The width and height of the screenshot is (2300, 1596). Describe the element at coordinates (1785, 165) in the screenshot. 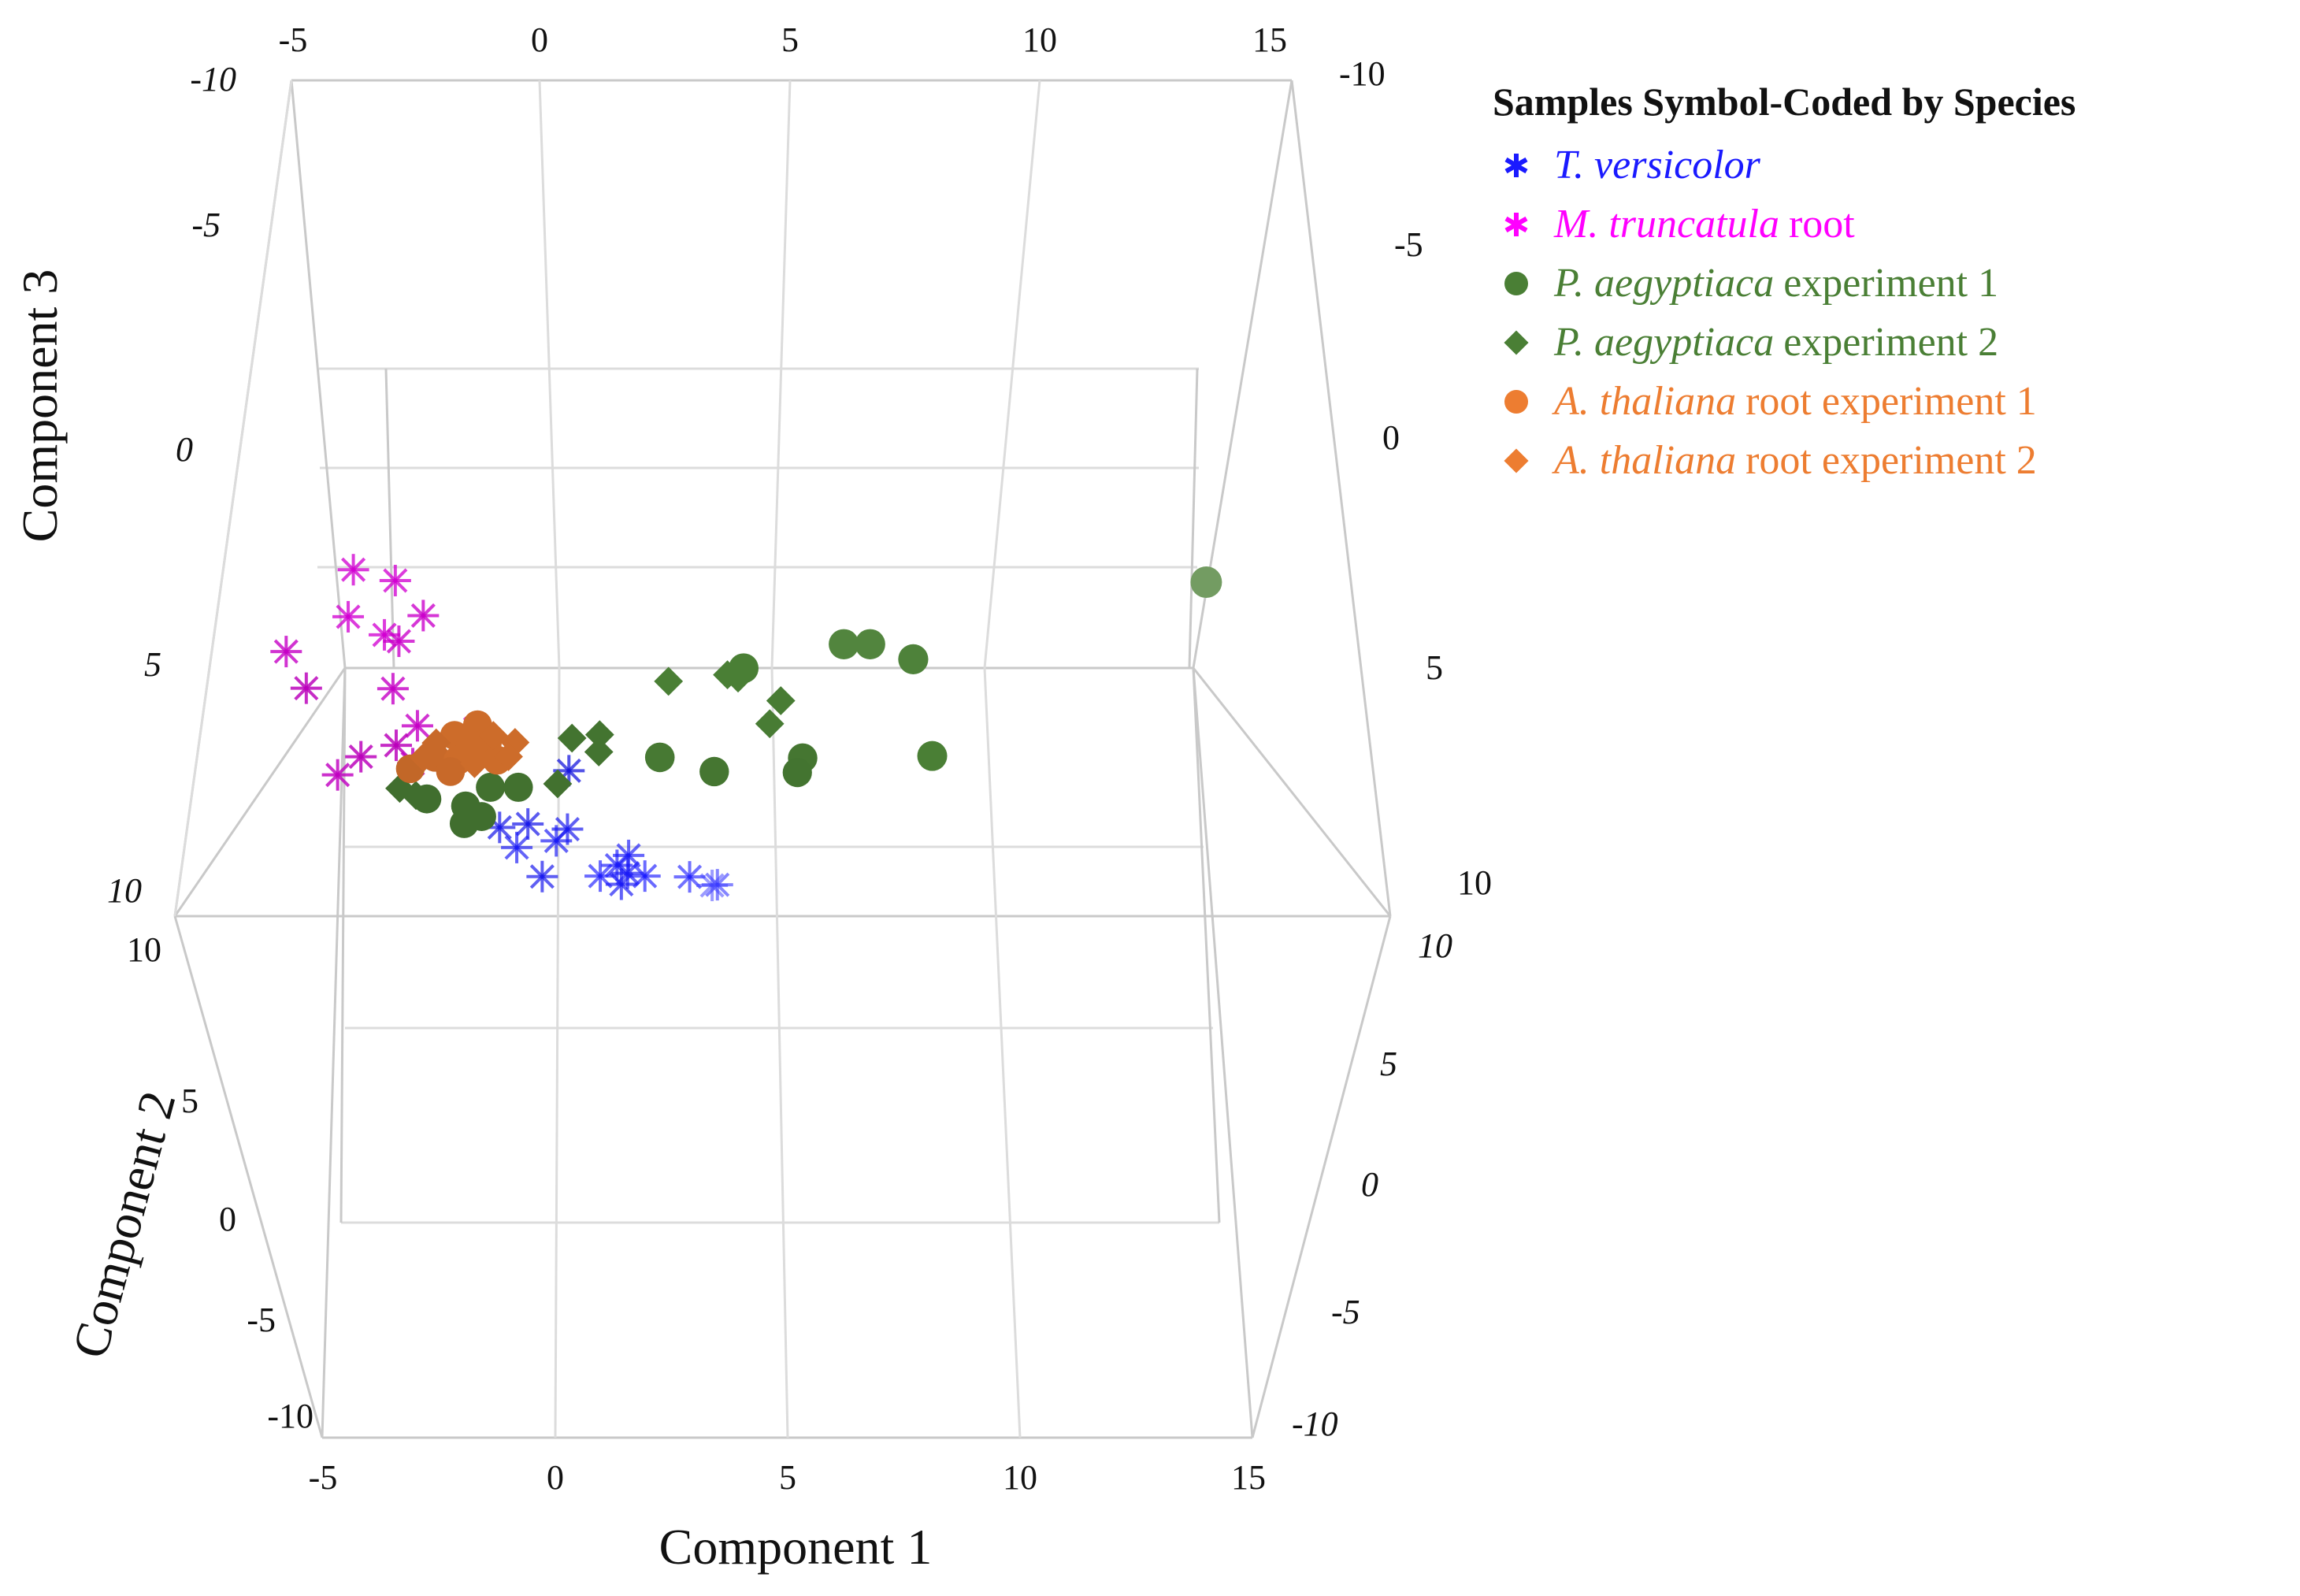

I see `legend-item-tv: T. versicolor` at that location.